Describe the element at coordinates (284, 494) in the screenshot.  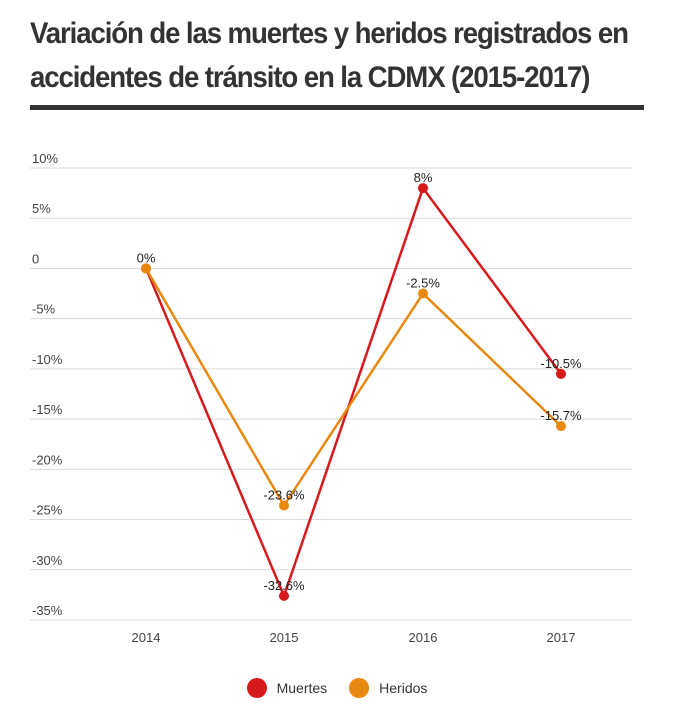
I see `data-label-heridos: -23.6%` at that location.